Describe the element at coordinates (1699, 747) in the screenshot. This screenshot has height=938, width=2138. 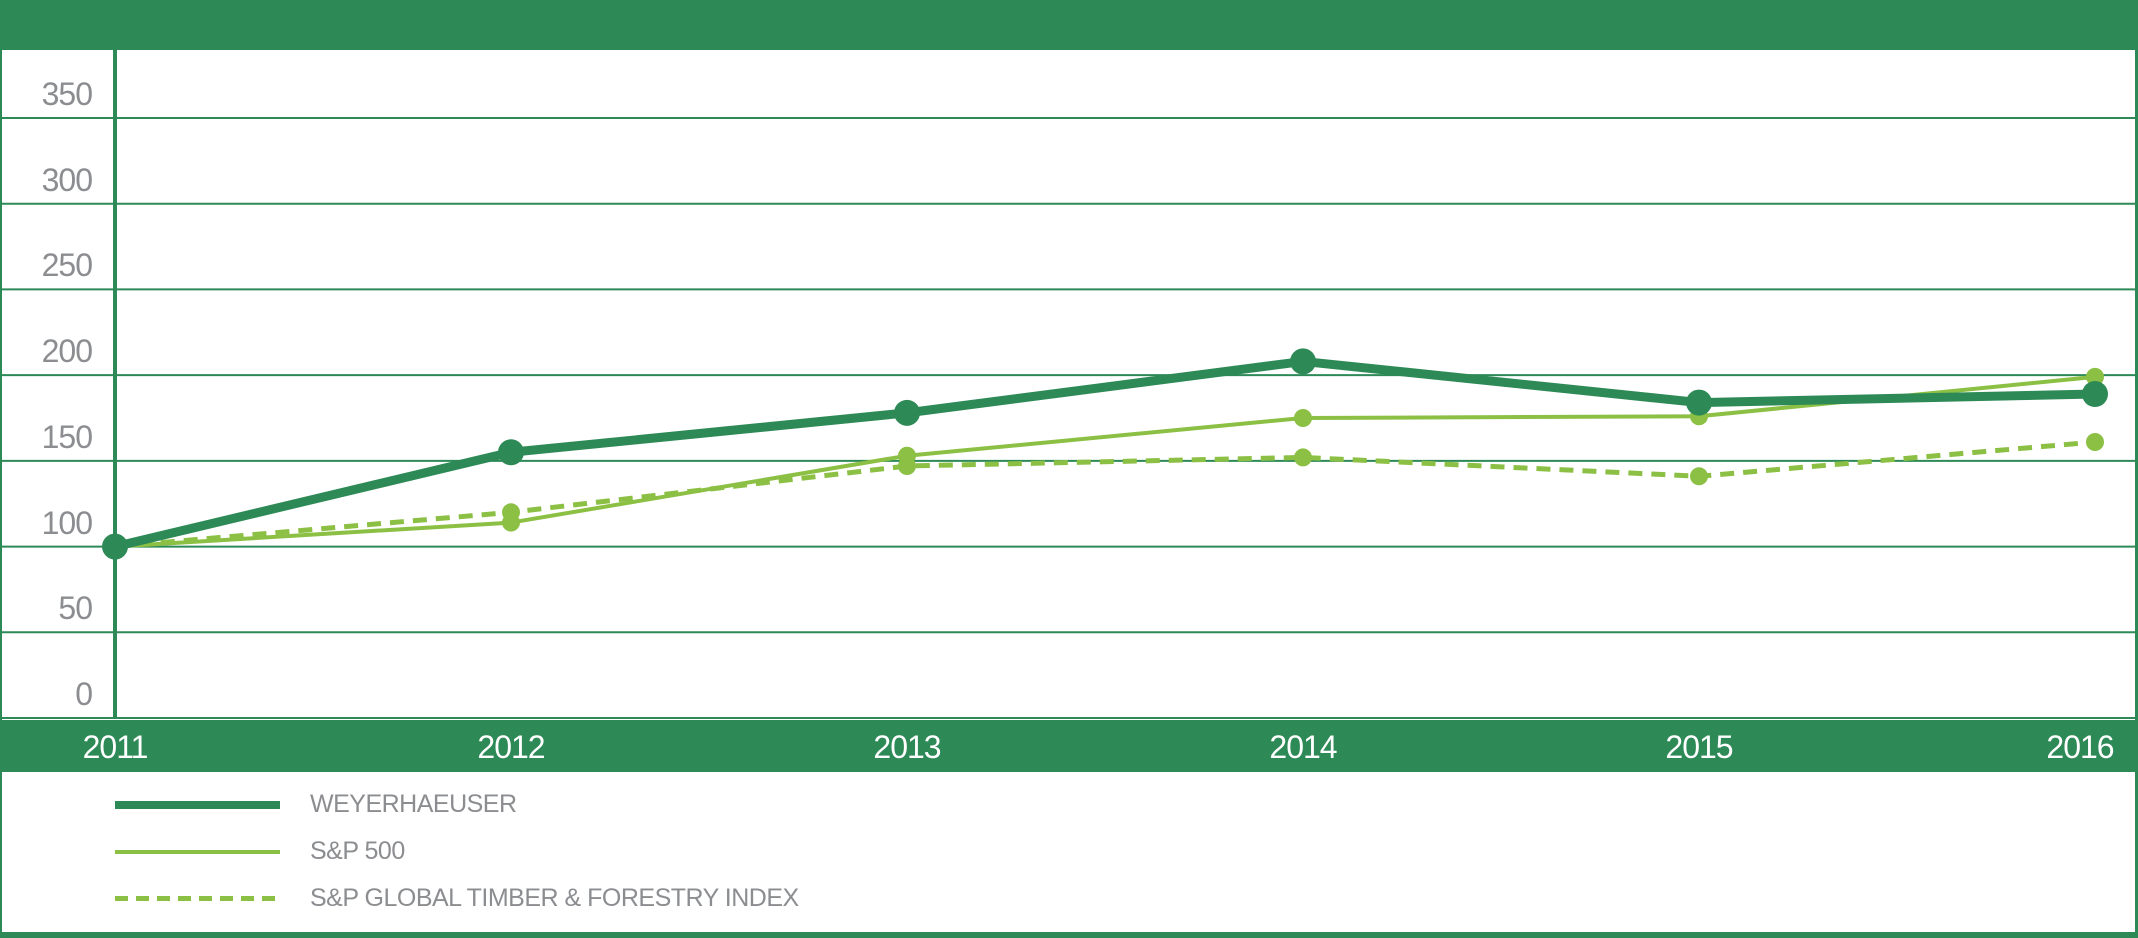
I see `x-tick-label: 2015` at that location.